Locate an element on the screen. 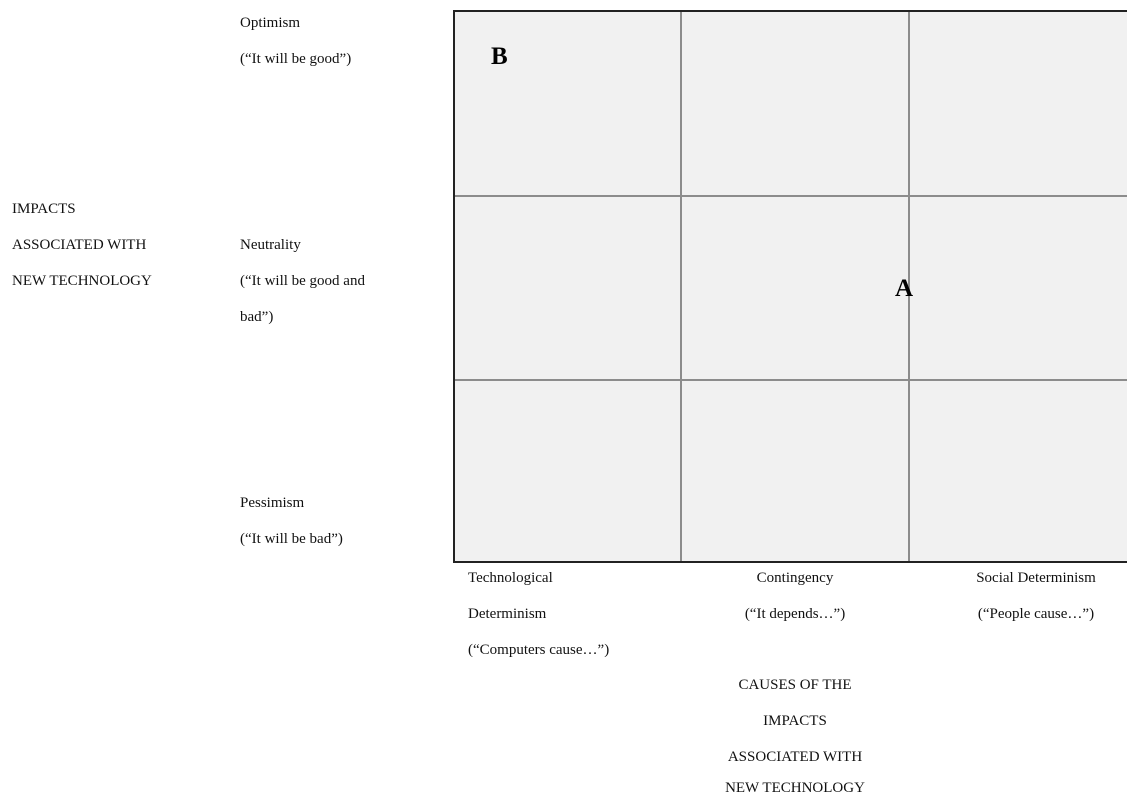 Image resolution: width=1127 pixels, height=806 pixels. x-axis-title-line-3: ASSOCIATED WITH is located at coordinates (795, 757).